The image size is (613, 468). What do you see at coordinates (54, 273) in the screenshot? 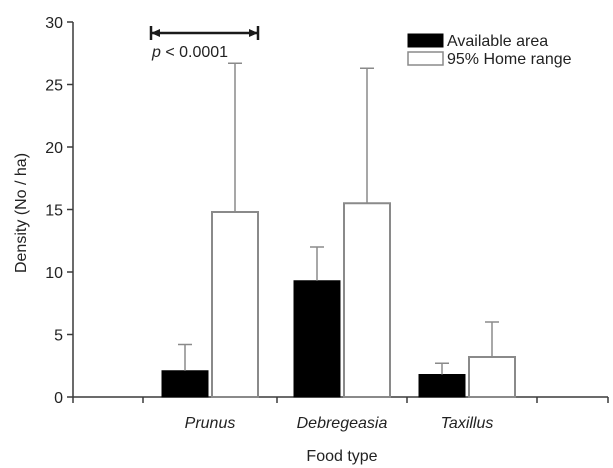
I see `y-tick-label: 10` at bounding box center [54, 273].